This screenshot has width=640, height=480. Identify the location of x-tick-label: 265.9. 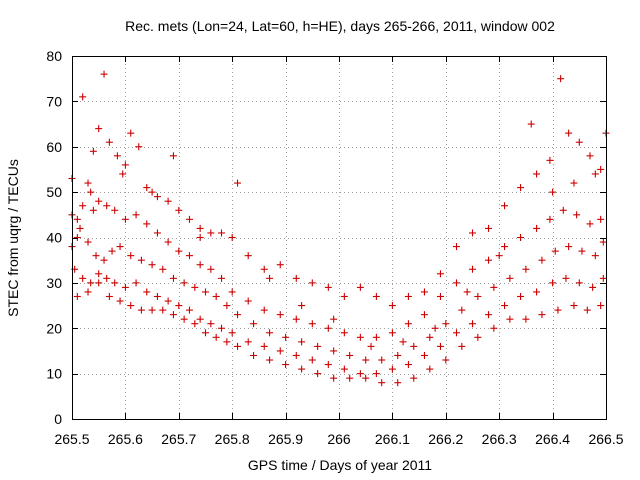
(285, 439).